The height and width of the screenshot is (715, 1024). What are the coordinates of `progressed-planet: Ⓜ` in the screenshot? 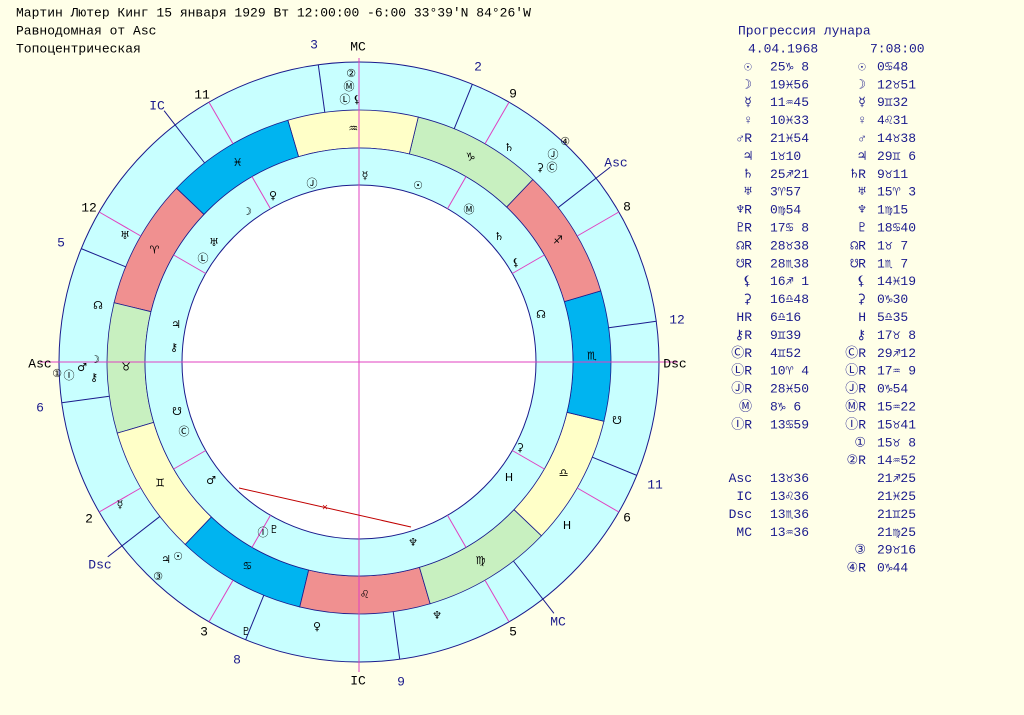 It's located at (349, 86).